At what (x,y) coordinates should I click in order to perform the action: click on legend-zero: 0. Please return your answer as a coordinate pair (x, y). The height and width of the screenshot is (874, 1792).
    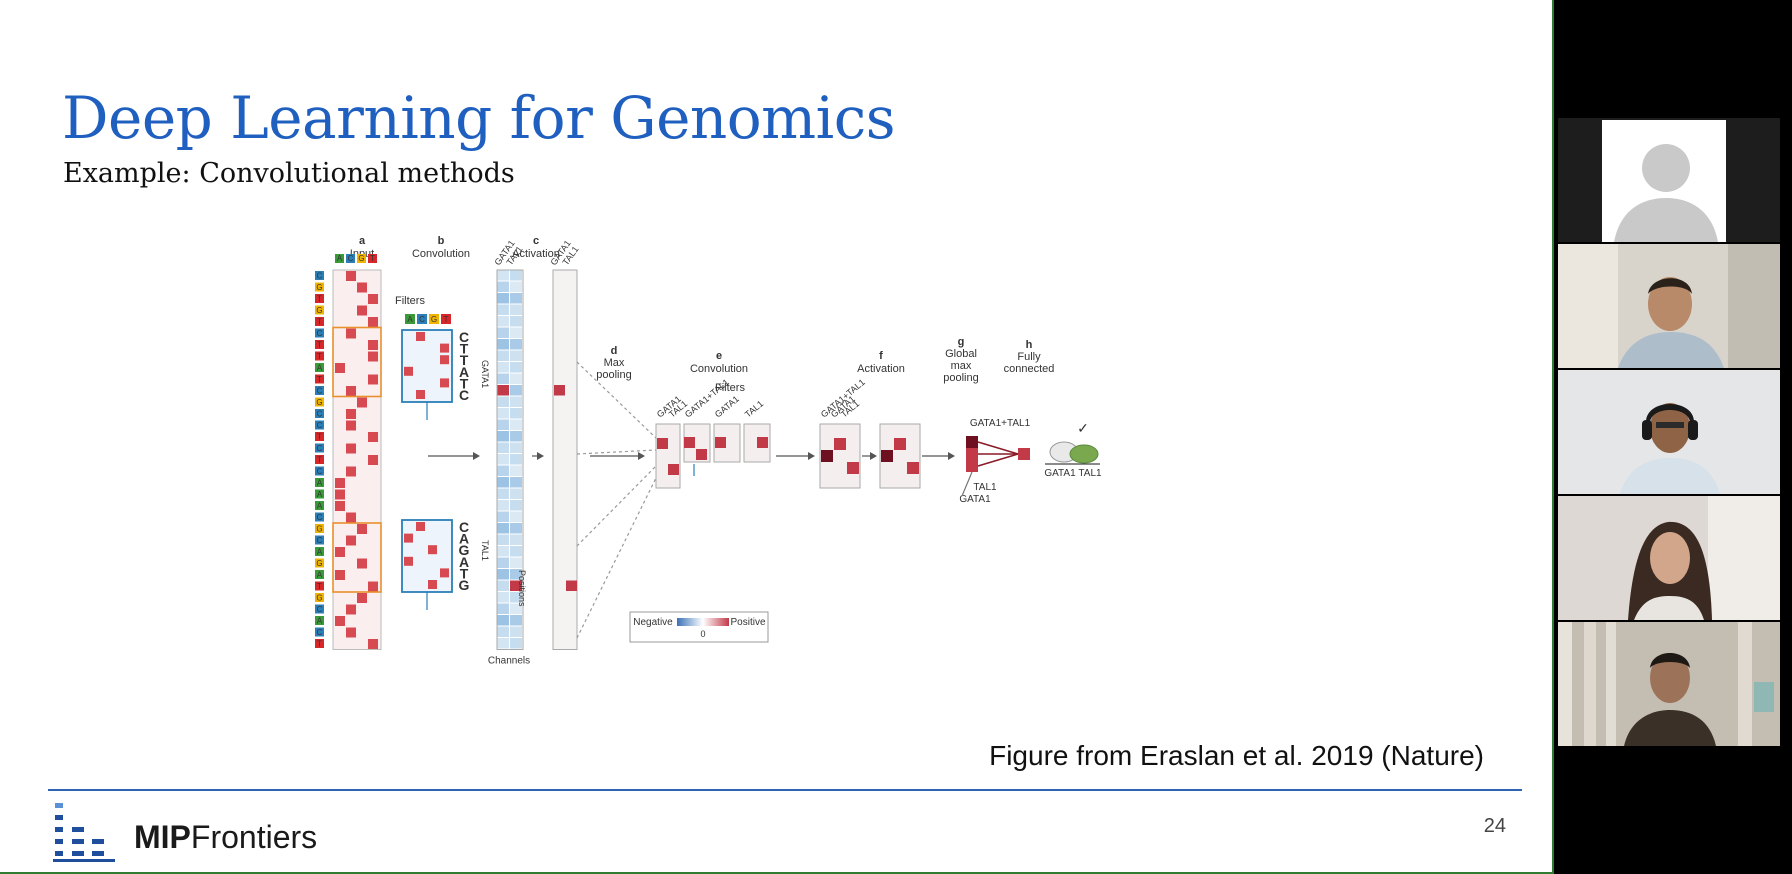
    Looking at the image, I should click on (702, 634).